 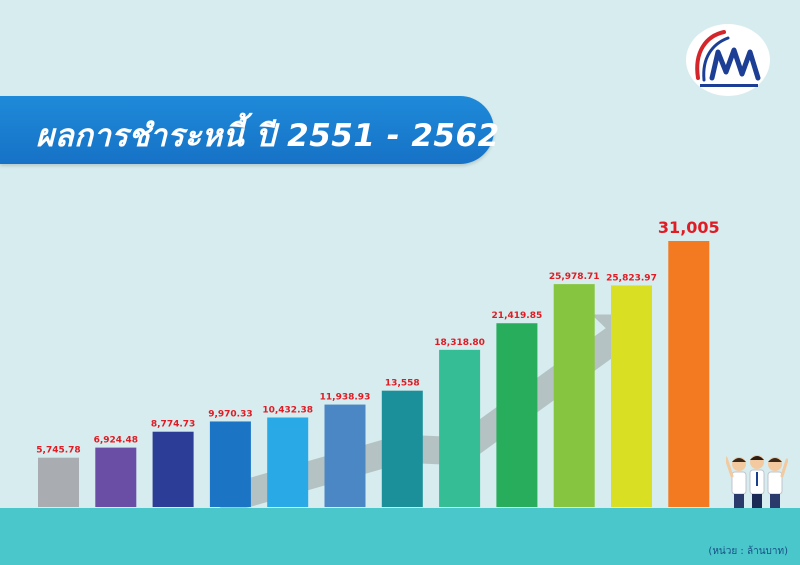 What do you see at coordinates (757, 481) in the screenshot?
I see `cheering-people-icon` at bounding box center [757, 481].